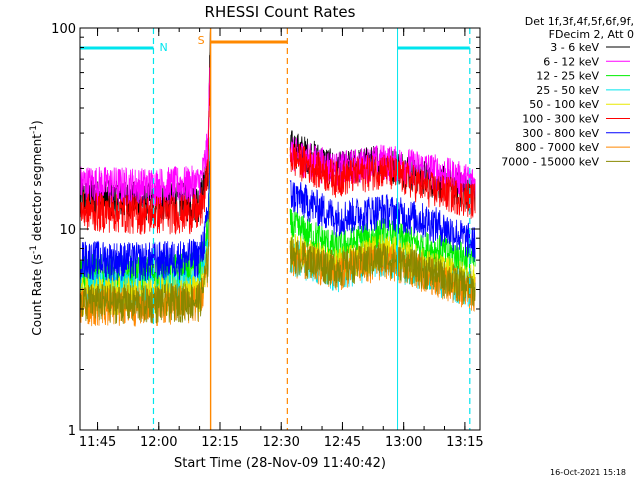 The height and width of the screenshot is (480, 640). I want to click on legend-label: 300 - 800 keV, so click(560, 133).